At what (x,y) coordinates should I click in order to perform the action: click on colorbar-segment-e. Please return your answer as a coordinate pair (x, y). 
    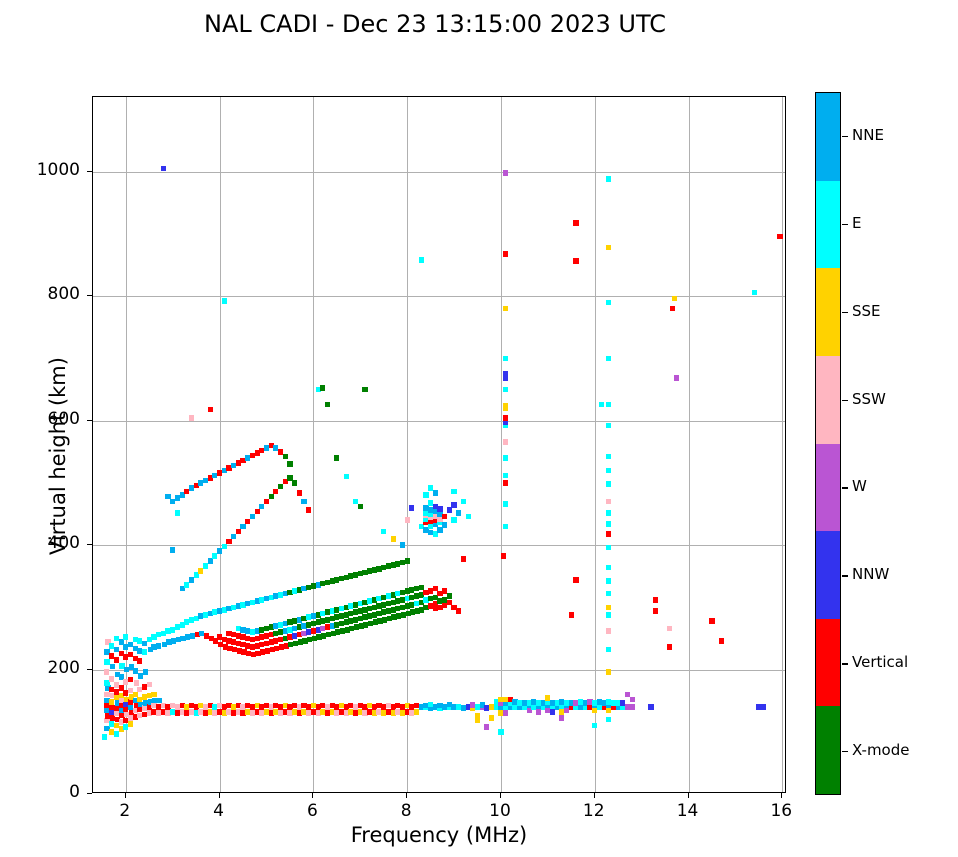
    Looking at the image, I should click on (828, 224).